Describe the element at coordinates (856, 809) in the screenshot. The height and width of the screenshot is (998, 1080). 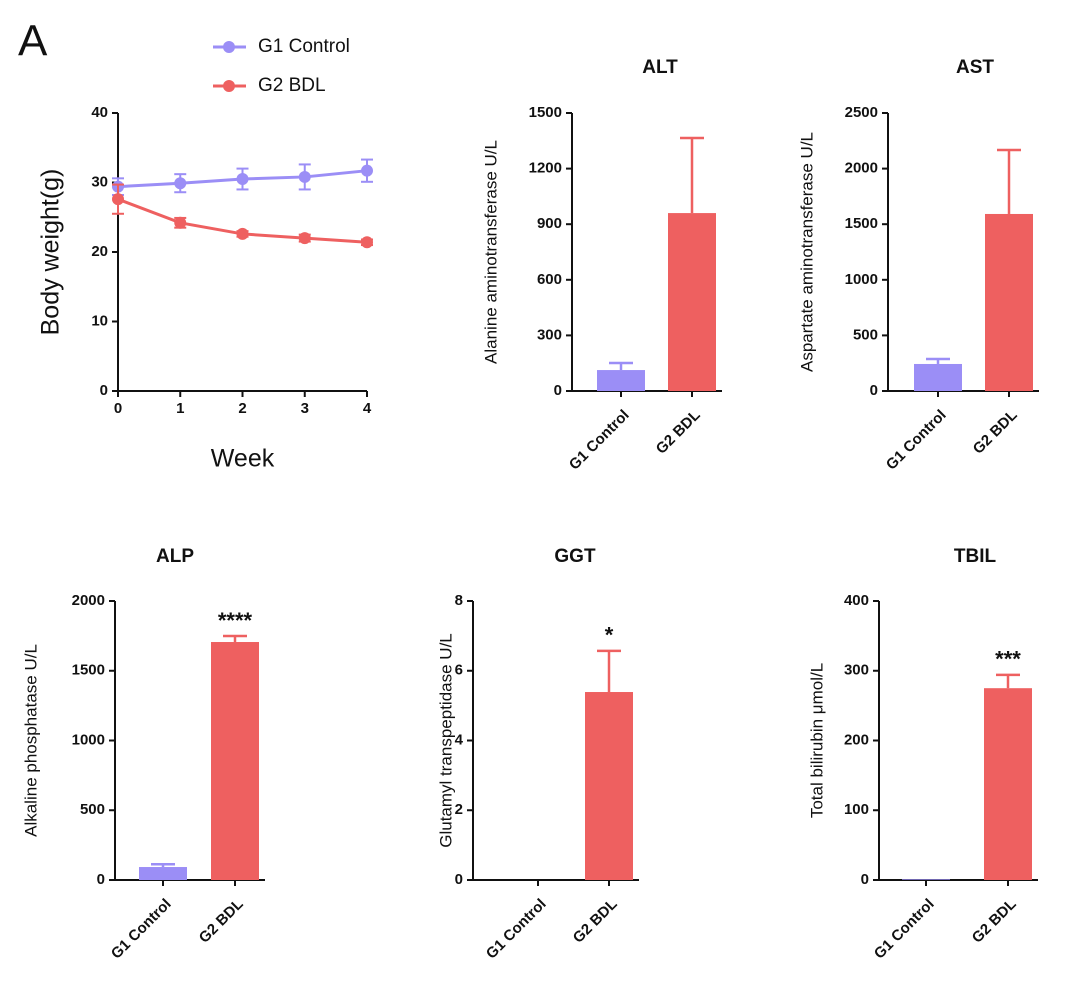
I see `y-tick-label: 100` at that location.